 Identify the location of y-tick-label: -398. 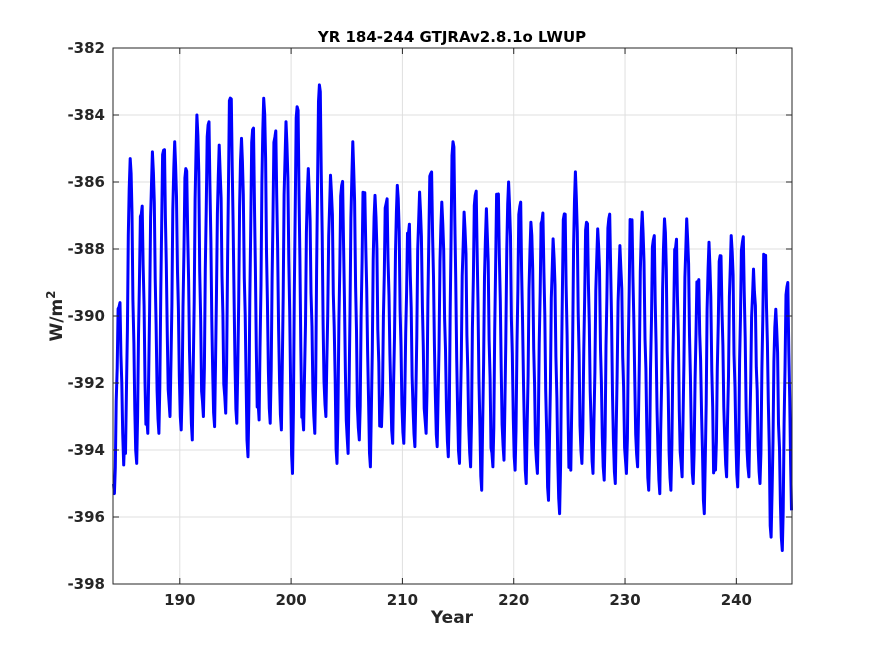
(86, 584).